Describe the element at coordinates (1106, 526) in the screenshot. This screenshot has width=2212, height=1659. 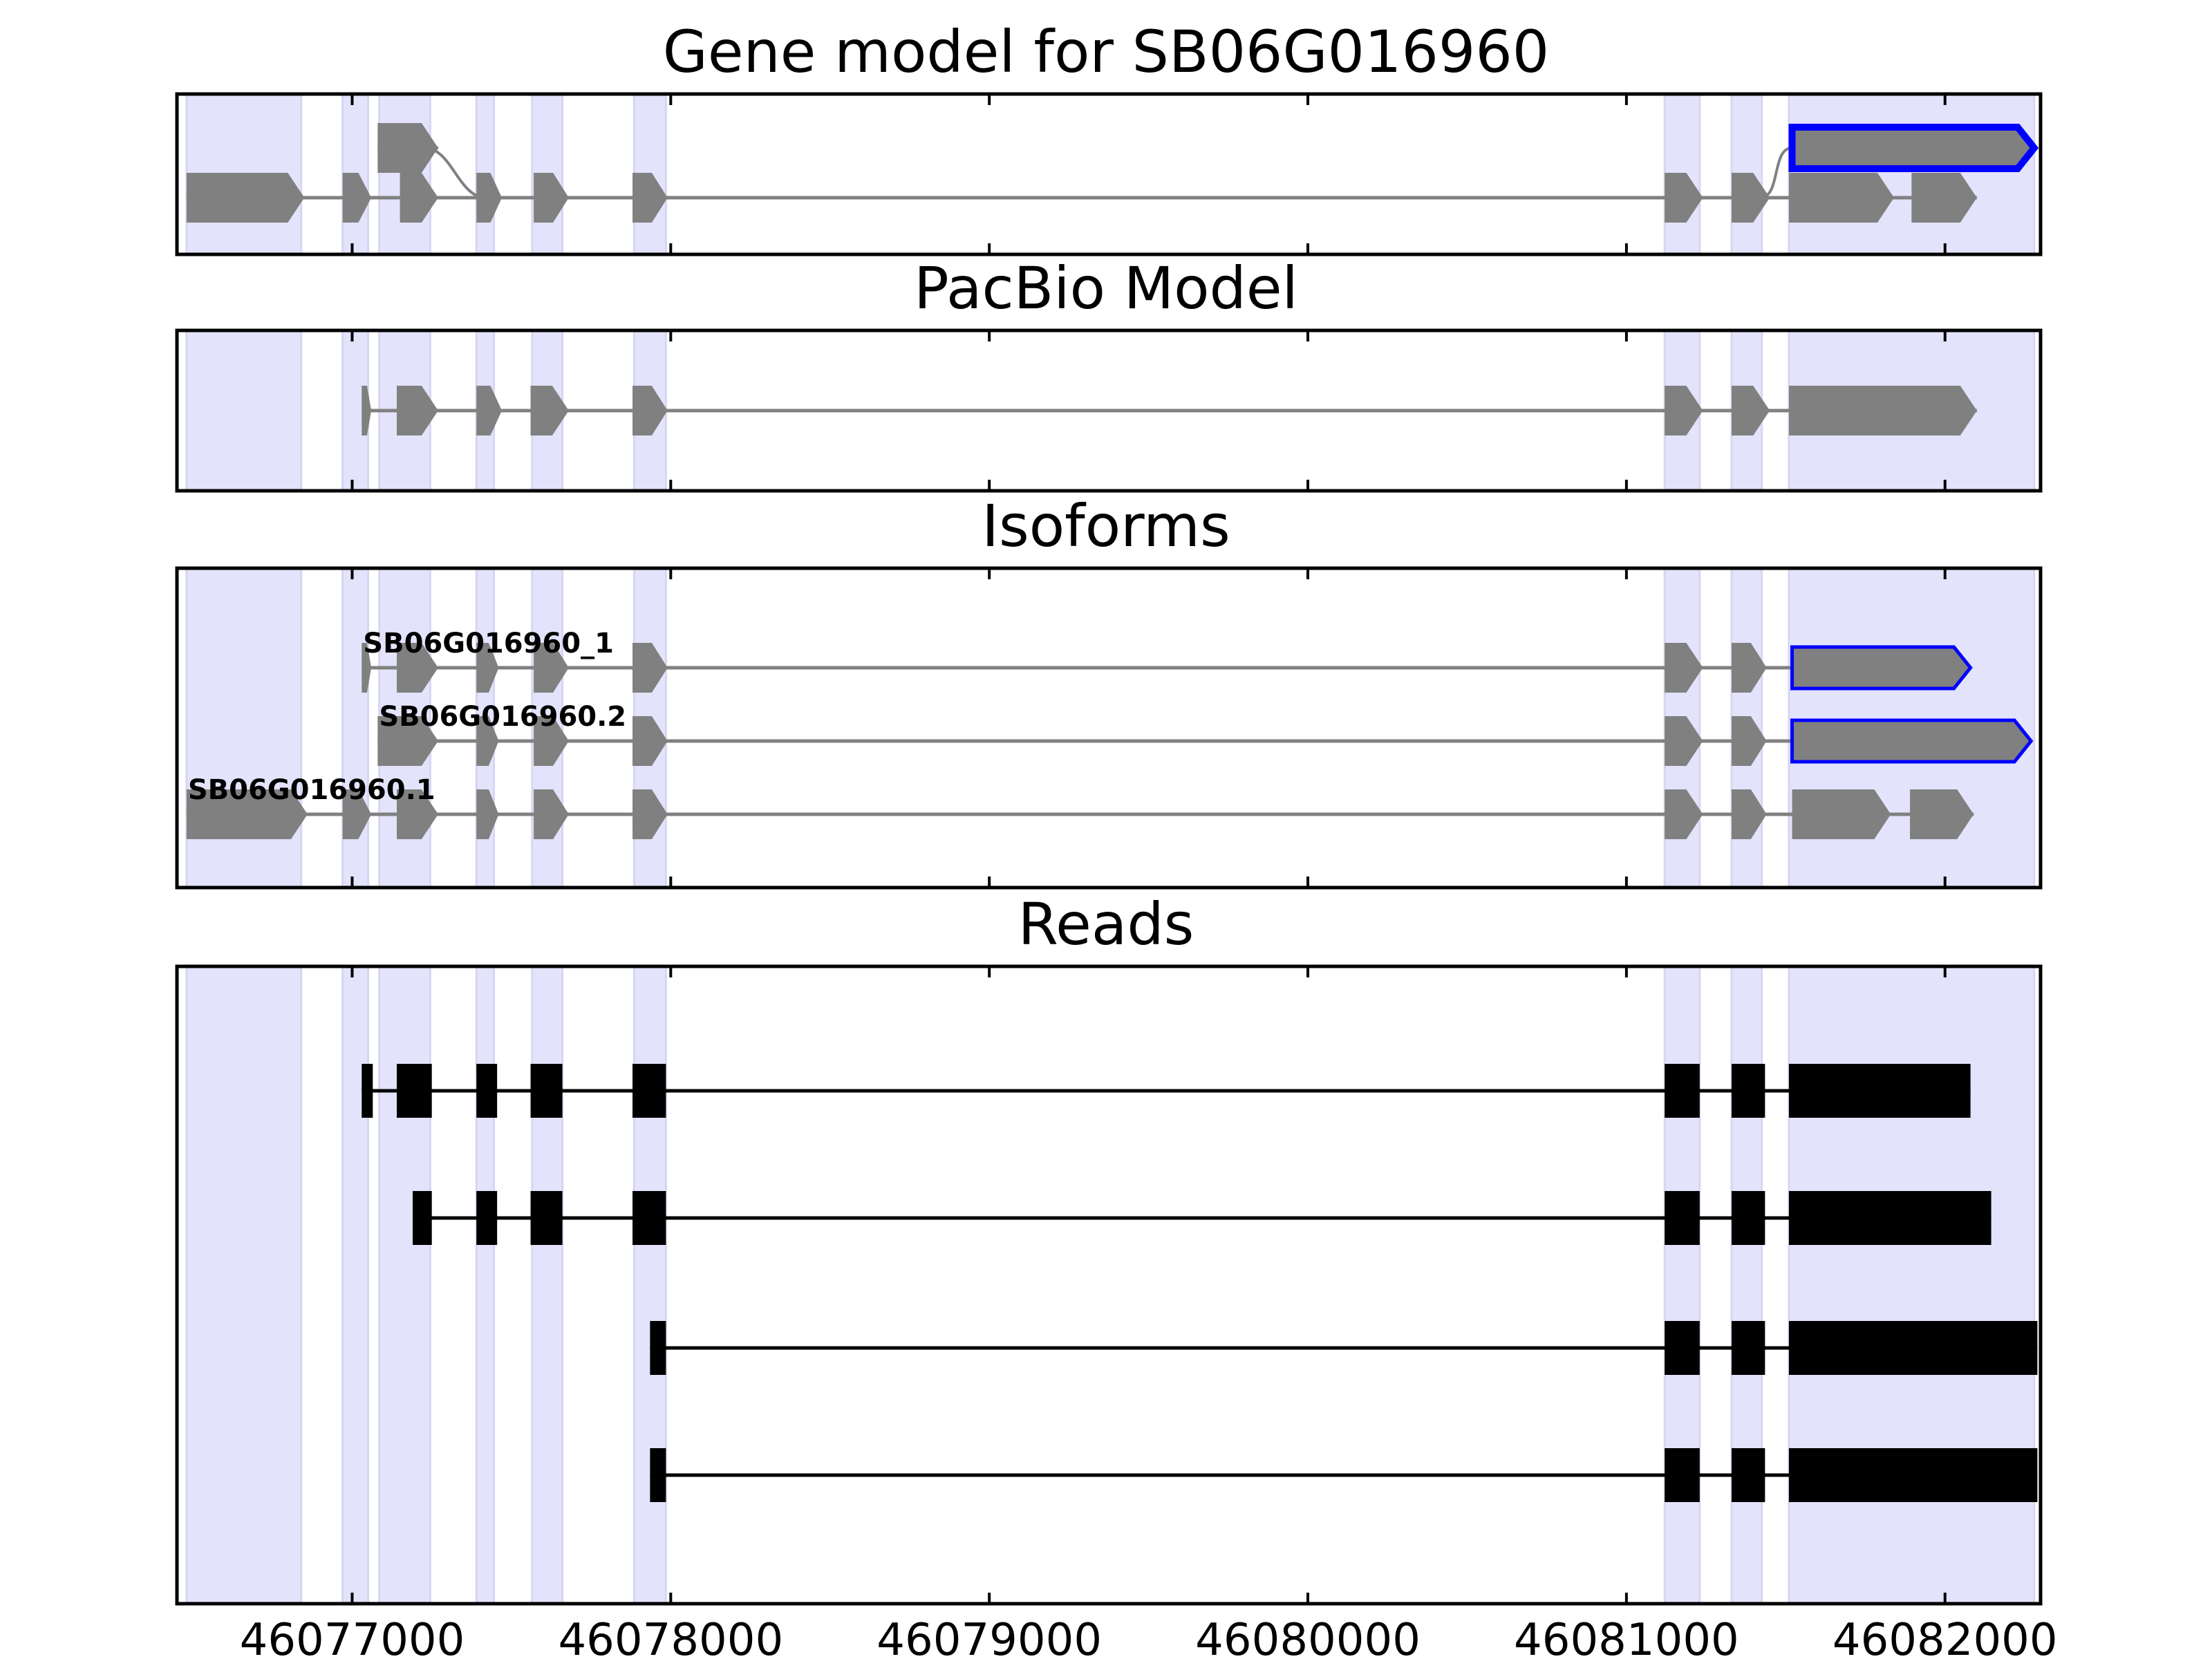
I see `panel-title-isoforms: Isoforms` at that location.